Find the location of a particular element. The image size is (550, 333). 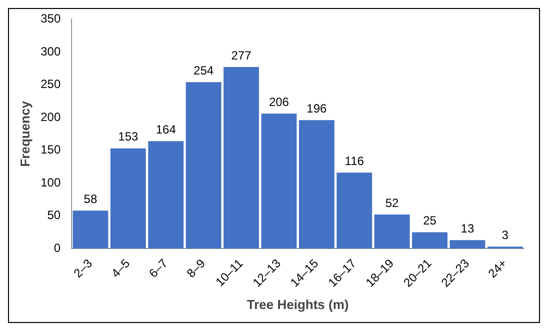

data-label: 164 is located at coordinates (166, 129).